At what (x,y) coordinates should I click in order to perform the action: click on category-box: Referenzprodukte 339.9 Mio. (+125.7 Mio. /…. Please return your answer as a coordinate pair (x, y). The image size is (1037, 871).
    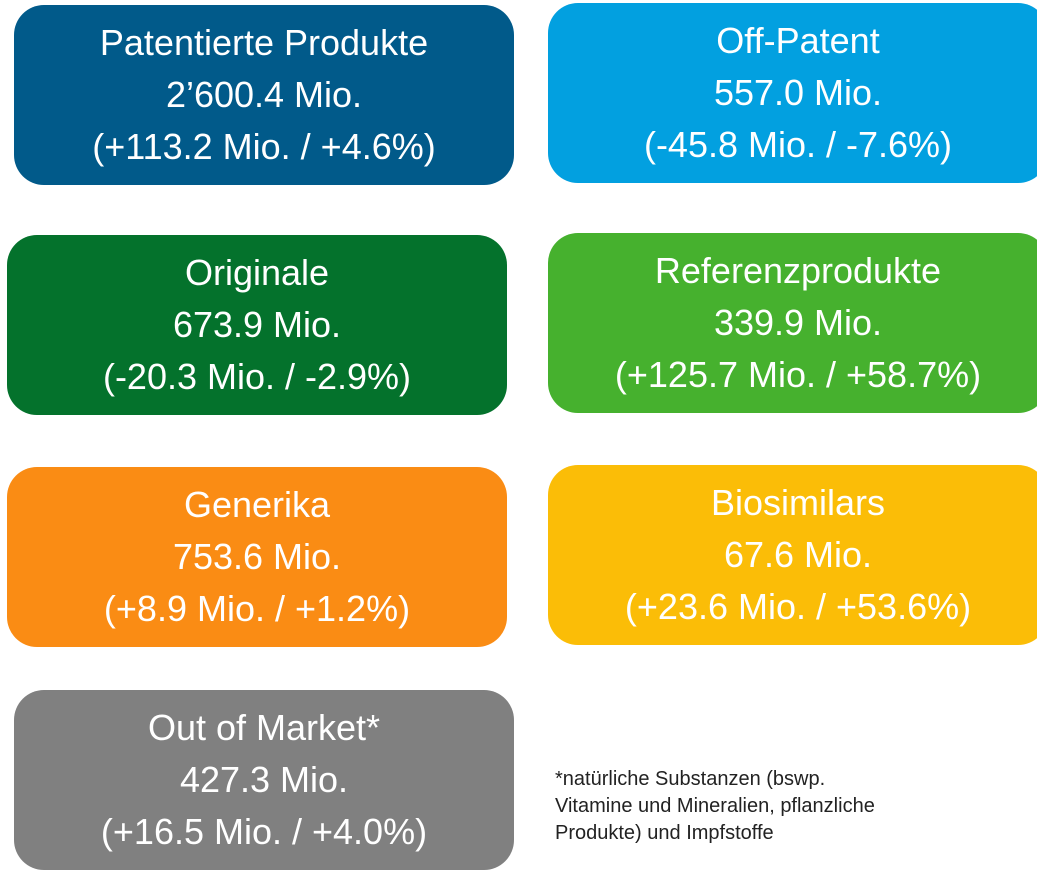
    Looking at the image, I should click on (792, 323).